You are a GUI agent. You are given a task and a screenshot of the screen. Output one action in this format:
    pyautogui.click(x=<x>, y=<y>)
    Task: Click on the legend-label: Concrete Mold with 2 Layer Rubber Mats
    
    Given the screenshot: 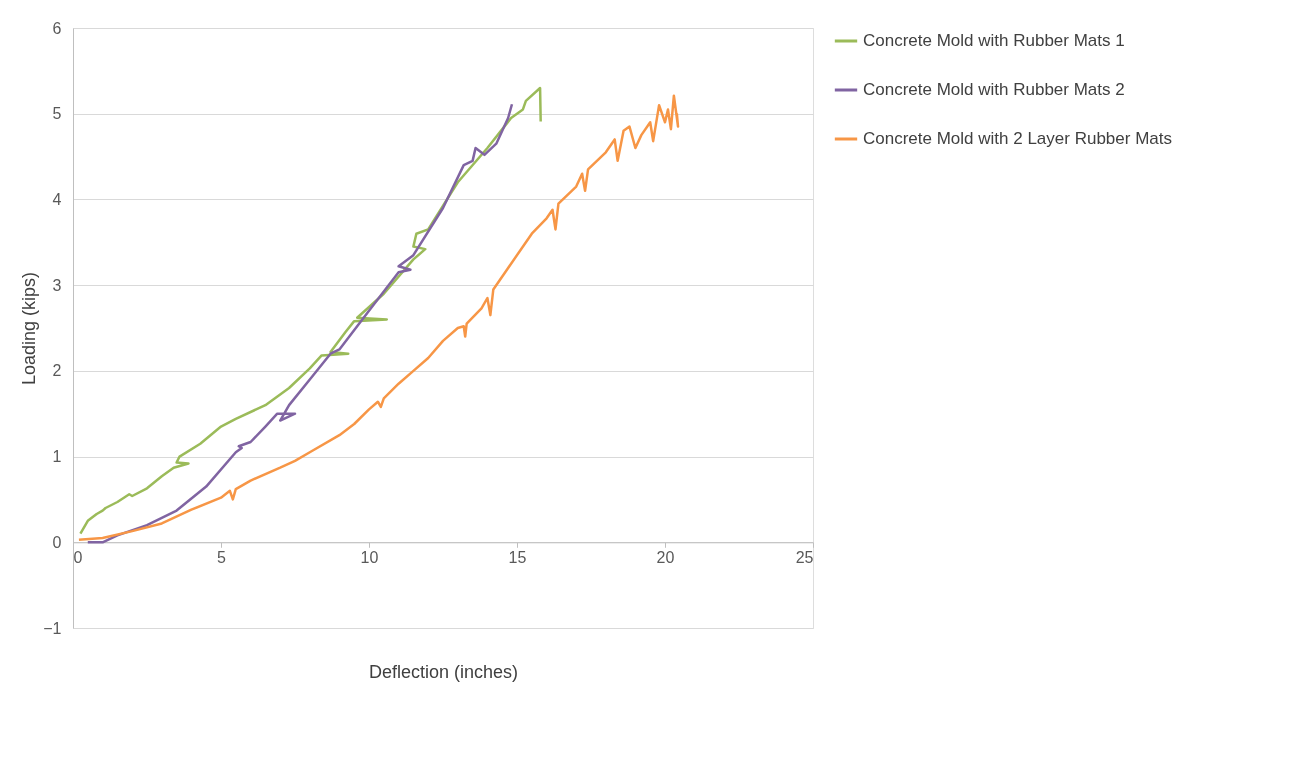 What is the action you would take?
    pyautogui.click(x=1017, y=138)
    